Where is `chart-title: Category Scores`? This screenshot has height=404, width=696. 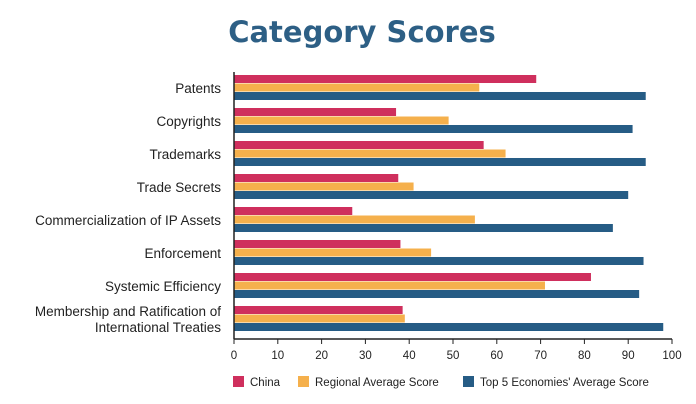 chart-title: Category Scores is located at coordinates (362, 32).